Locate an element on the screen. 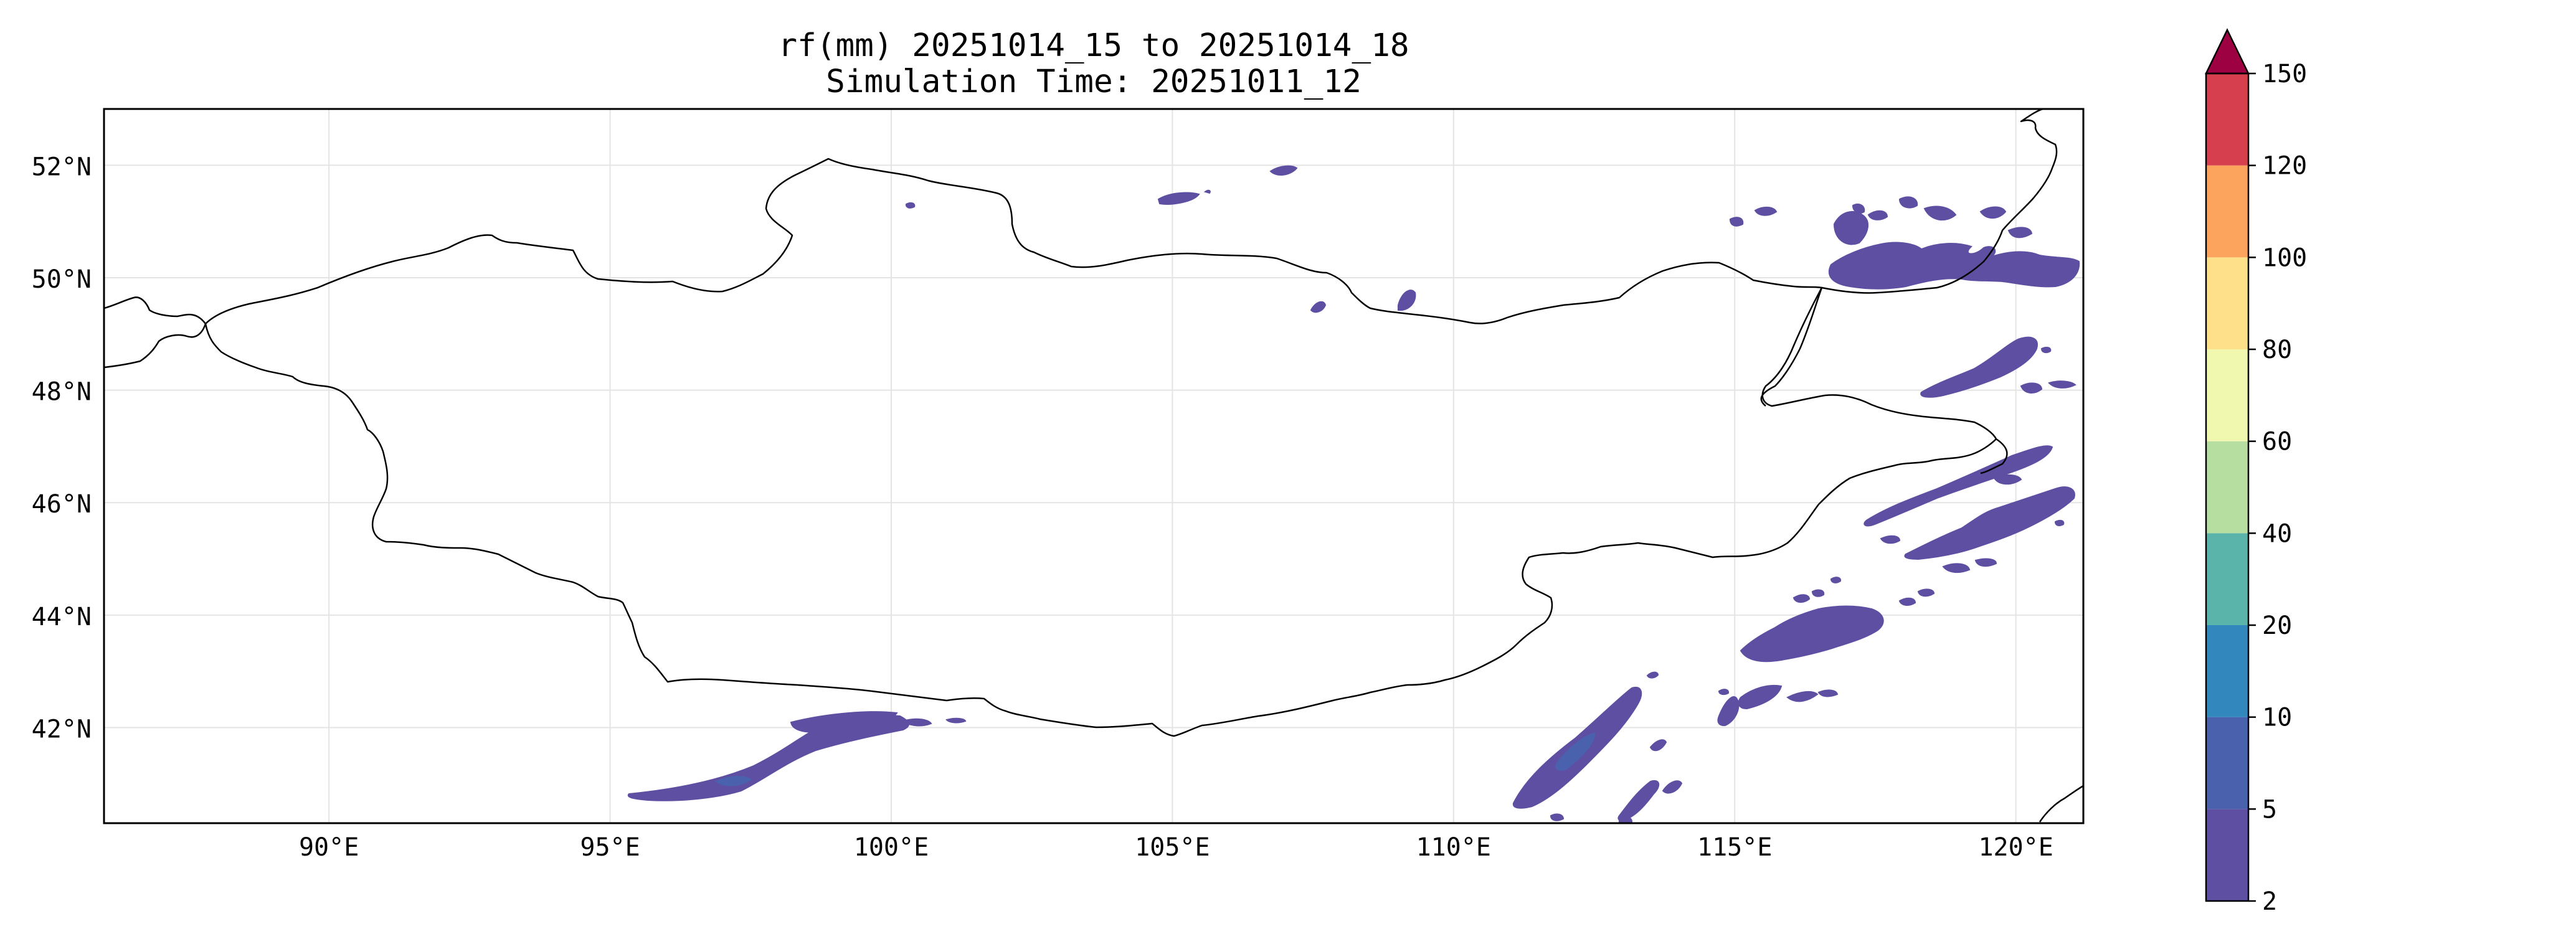 The width and height of the screenshot is (2576, 934). colorbar-tick-label: 60 is located at coordinates (2277, 442).